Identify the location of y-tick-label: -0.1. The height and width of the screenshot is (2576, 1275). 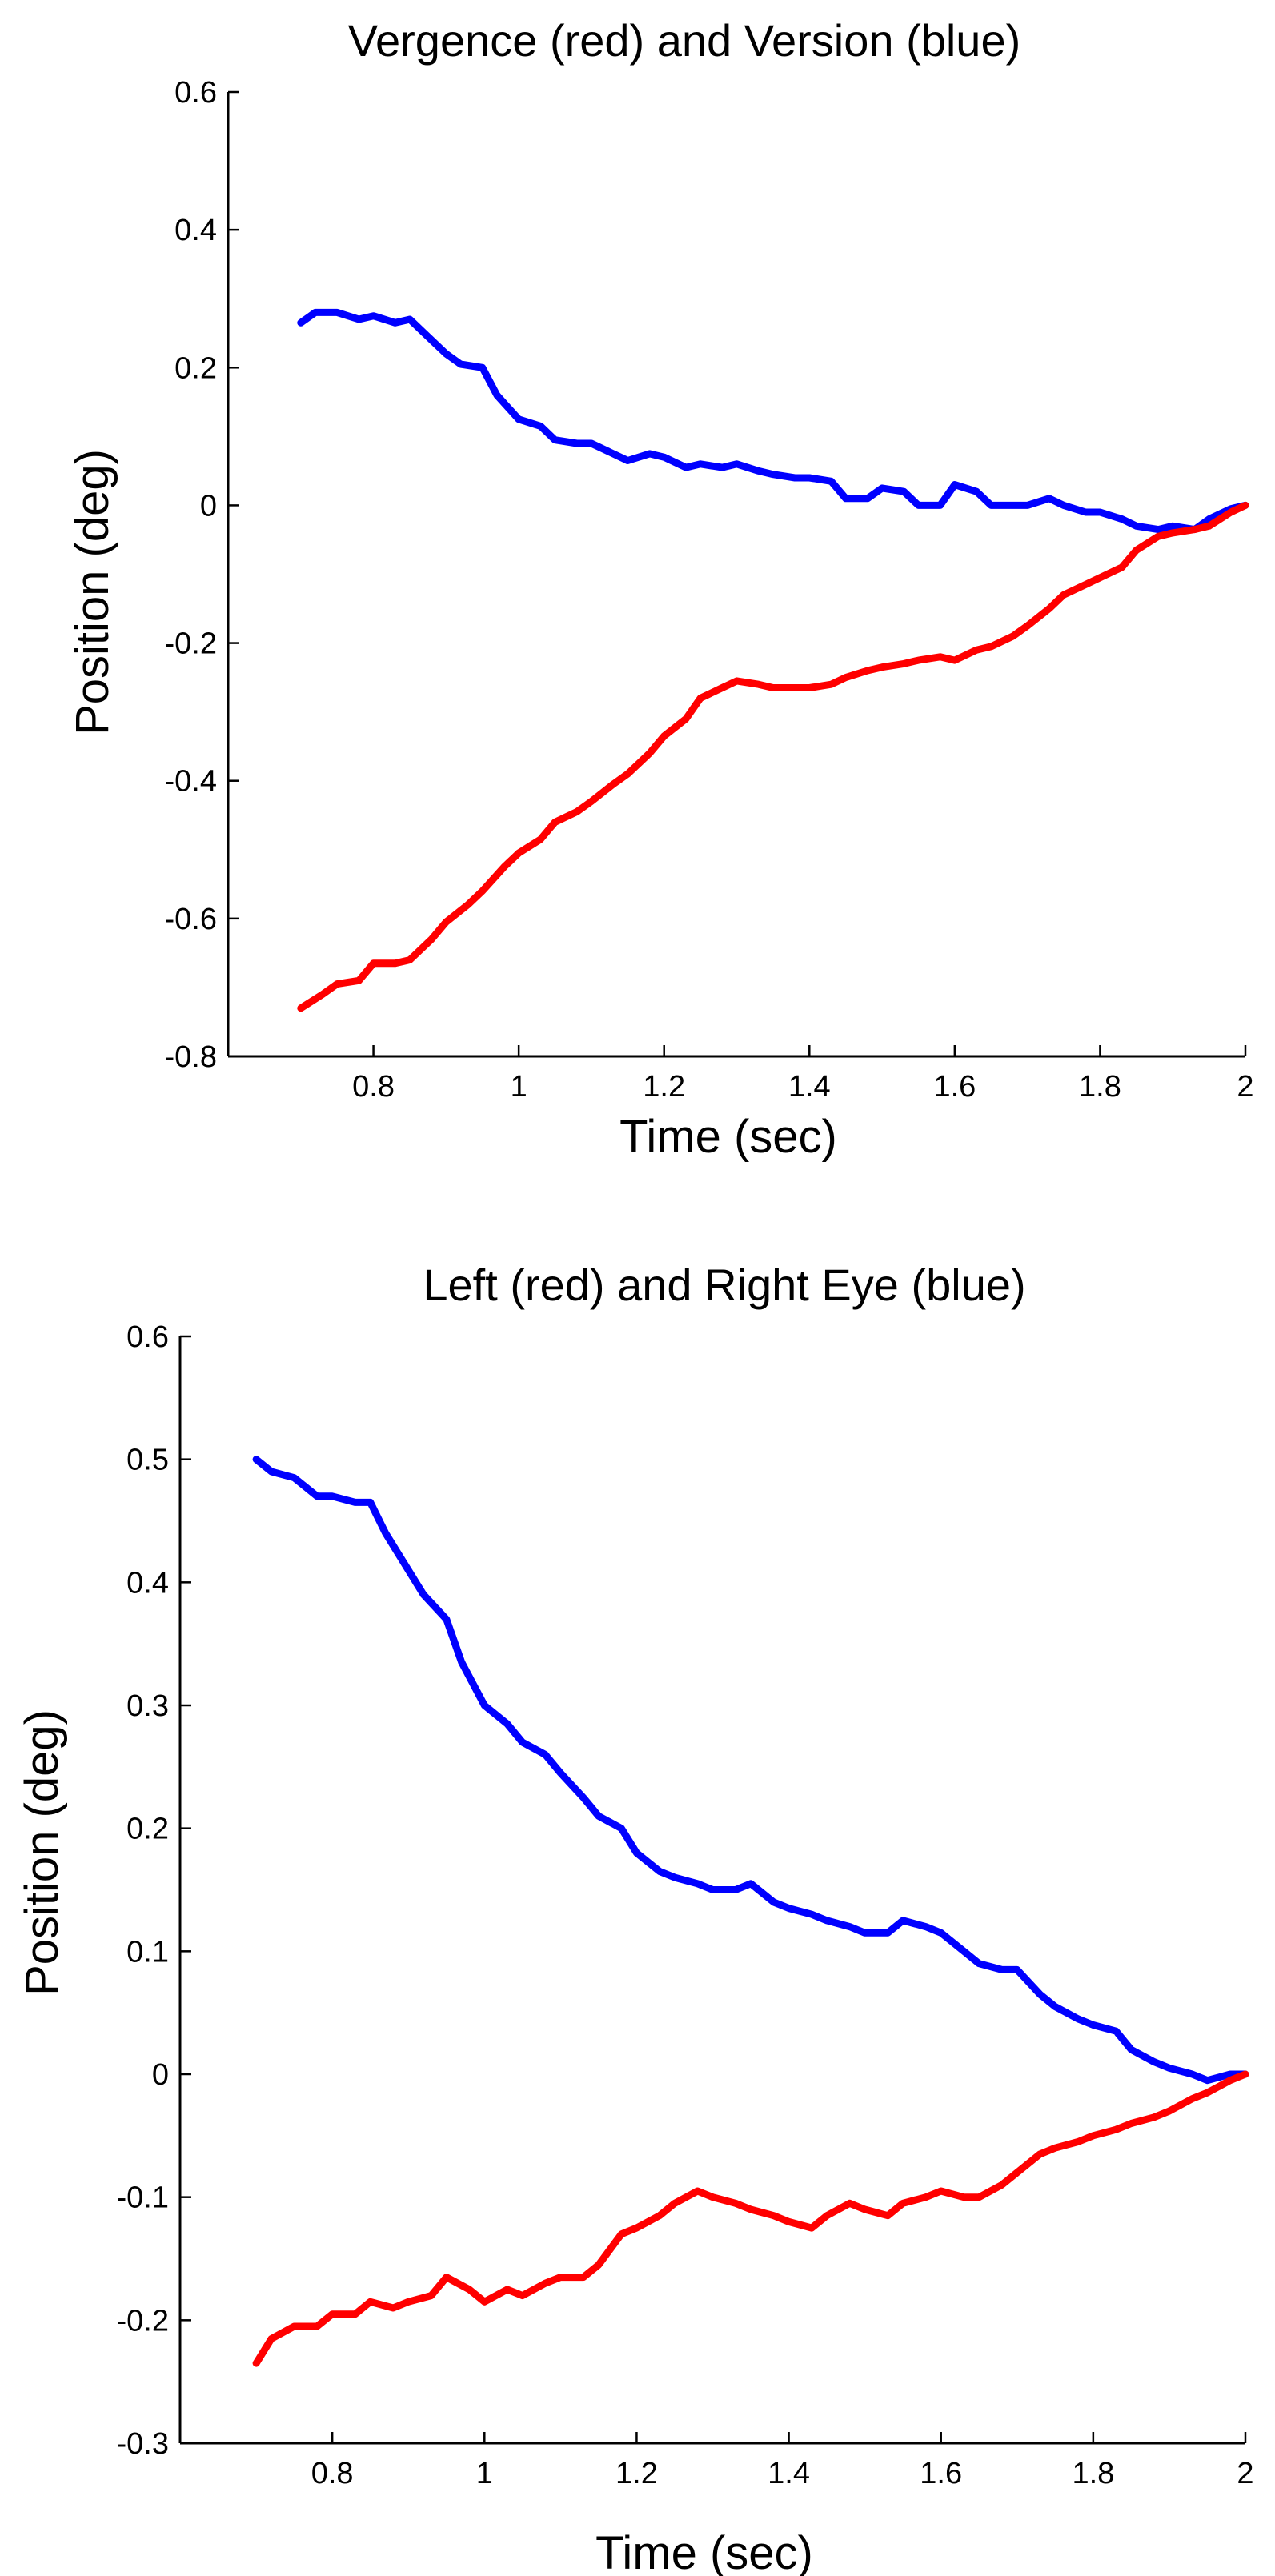
(143, 2198).